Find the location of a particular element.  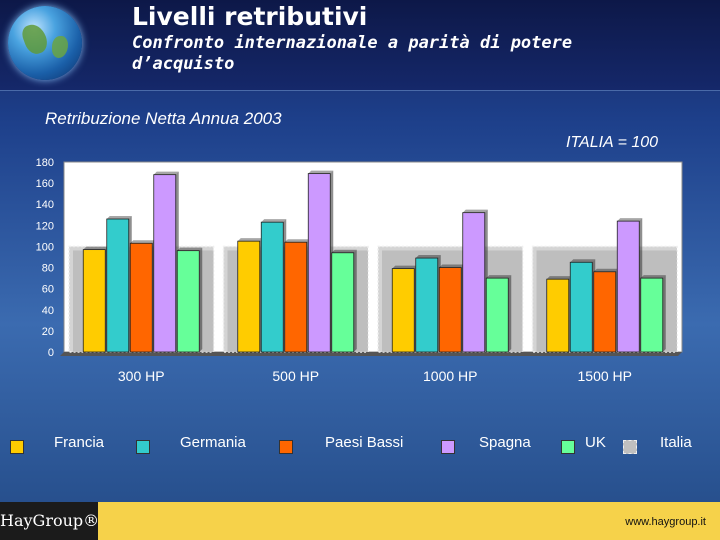

legend-swatch-uk is located at coordinates (568, 447).